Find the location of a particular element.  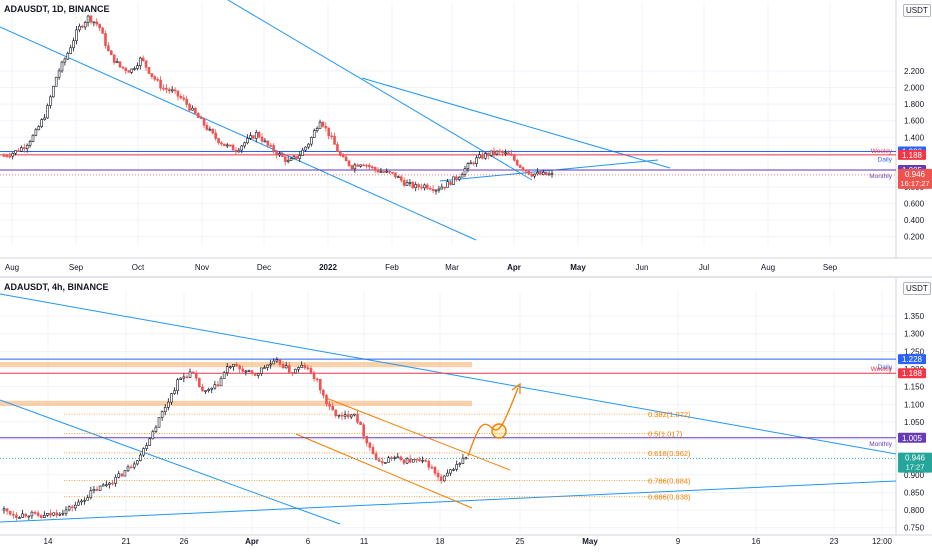

price-label-text: 1.188 is located at coordinates (912, 373).